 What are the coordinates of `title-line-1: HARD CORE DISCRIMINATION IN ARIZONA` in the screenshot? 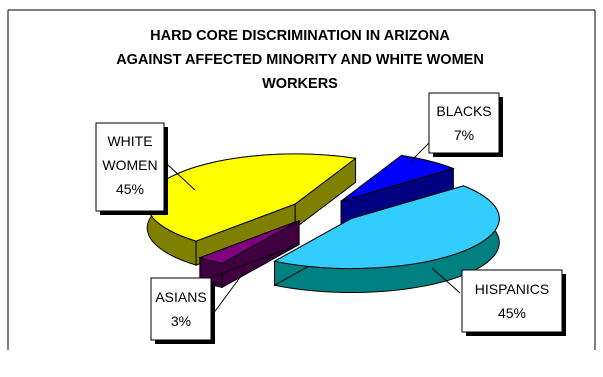 It's located at (300, 36).